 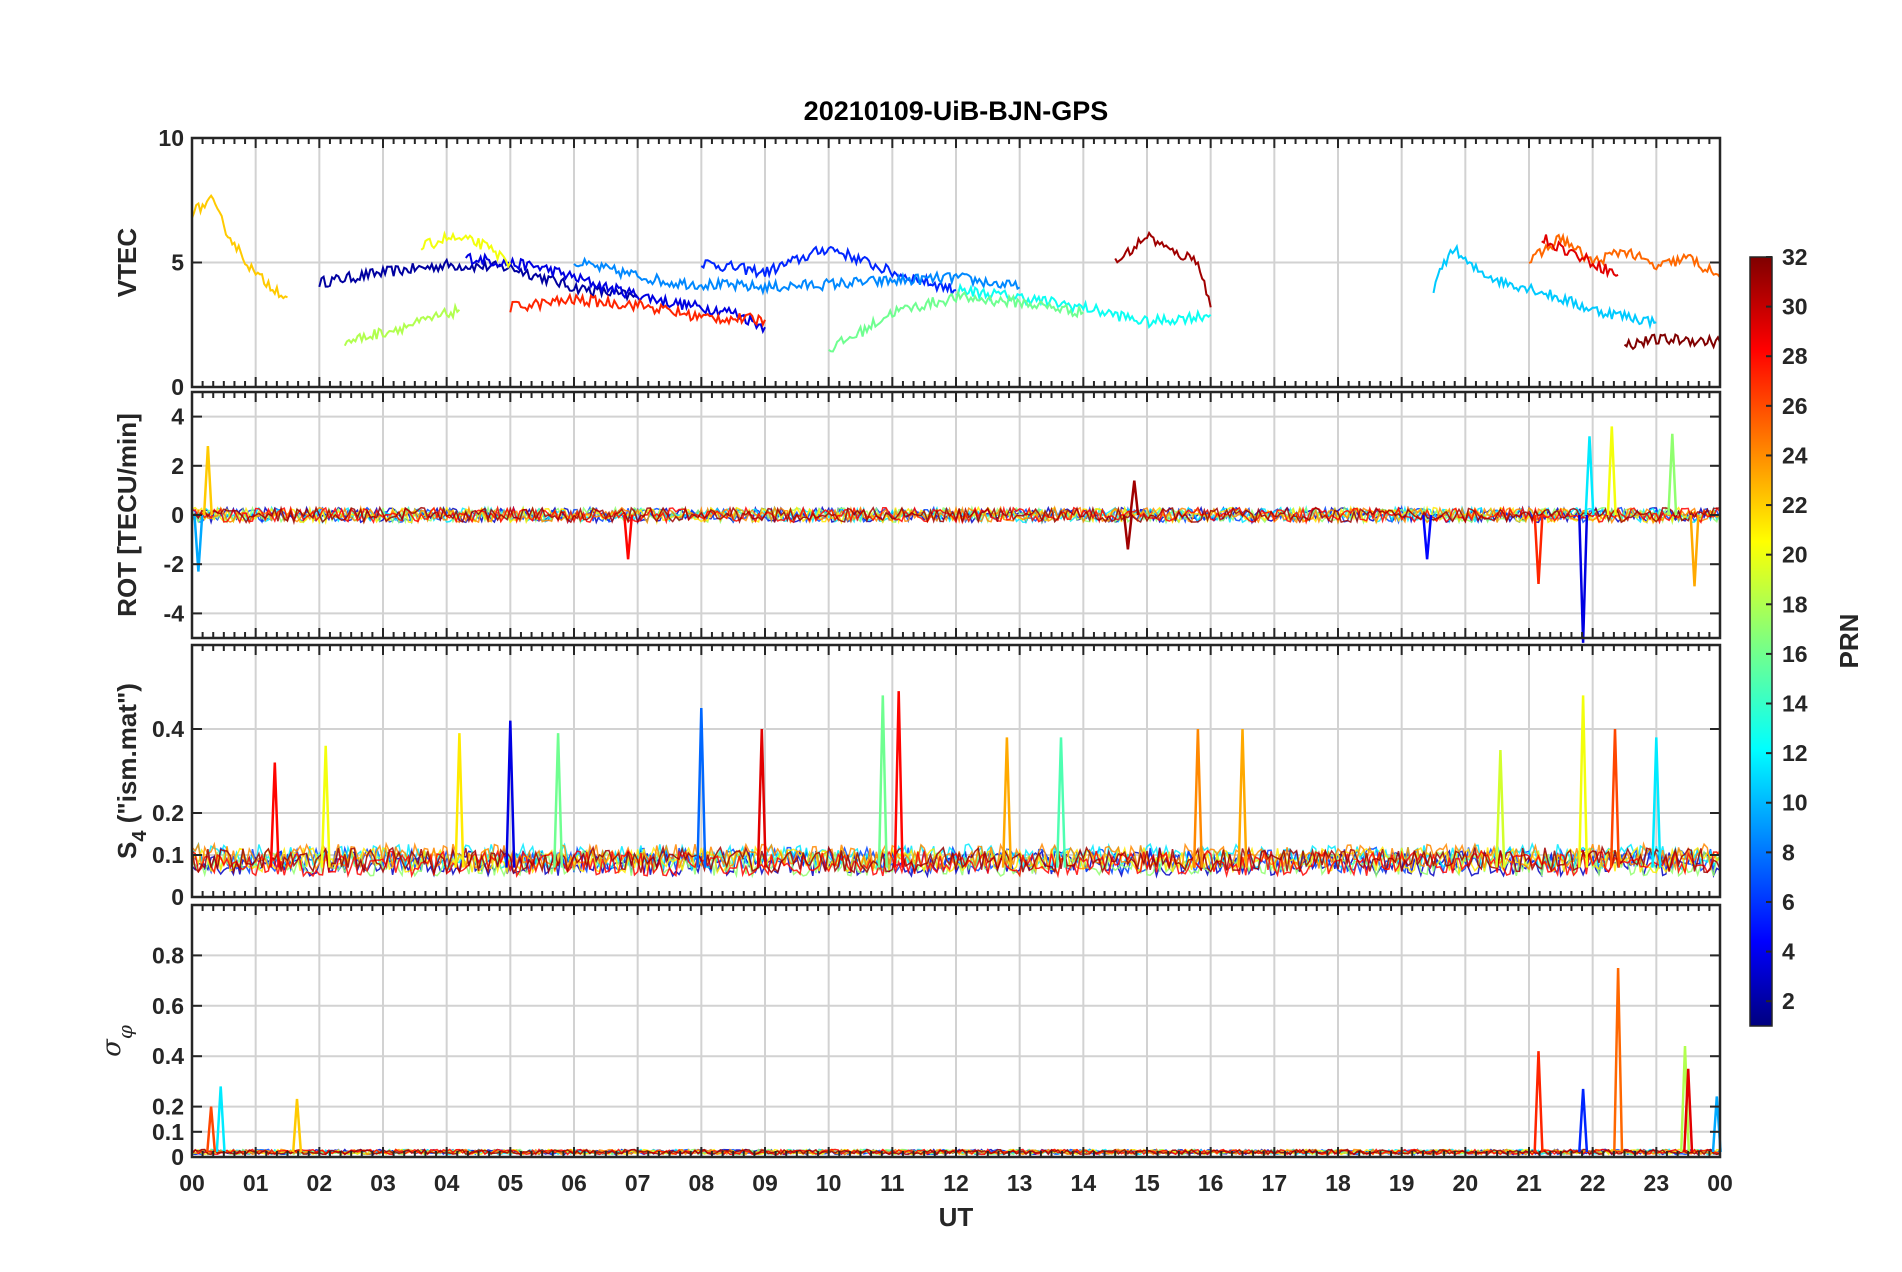 What do you see at coordinates (702, 1183) in the screenshot?
I see `x-tick-label: 08` at bounding box center [702, 1183].